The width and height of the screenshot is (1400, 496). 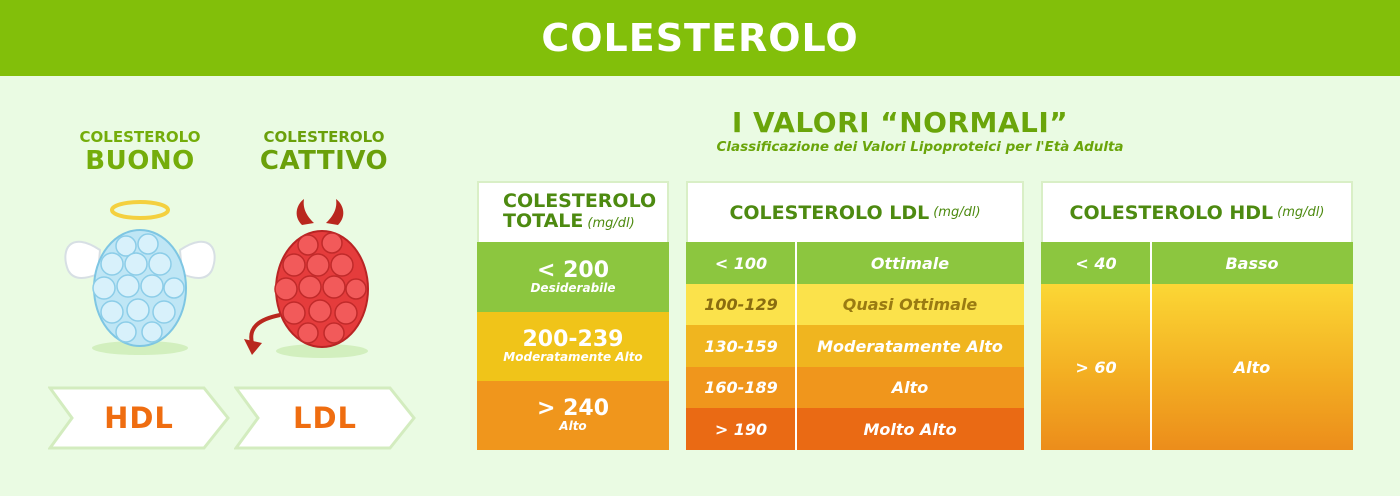 I want to click on ldl-table-header: COLESTEROLO LDL (mg/dl), so click(x=855, y=211).